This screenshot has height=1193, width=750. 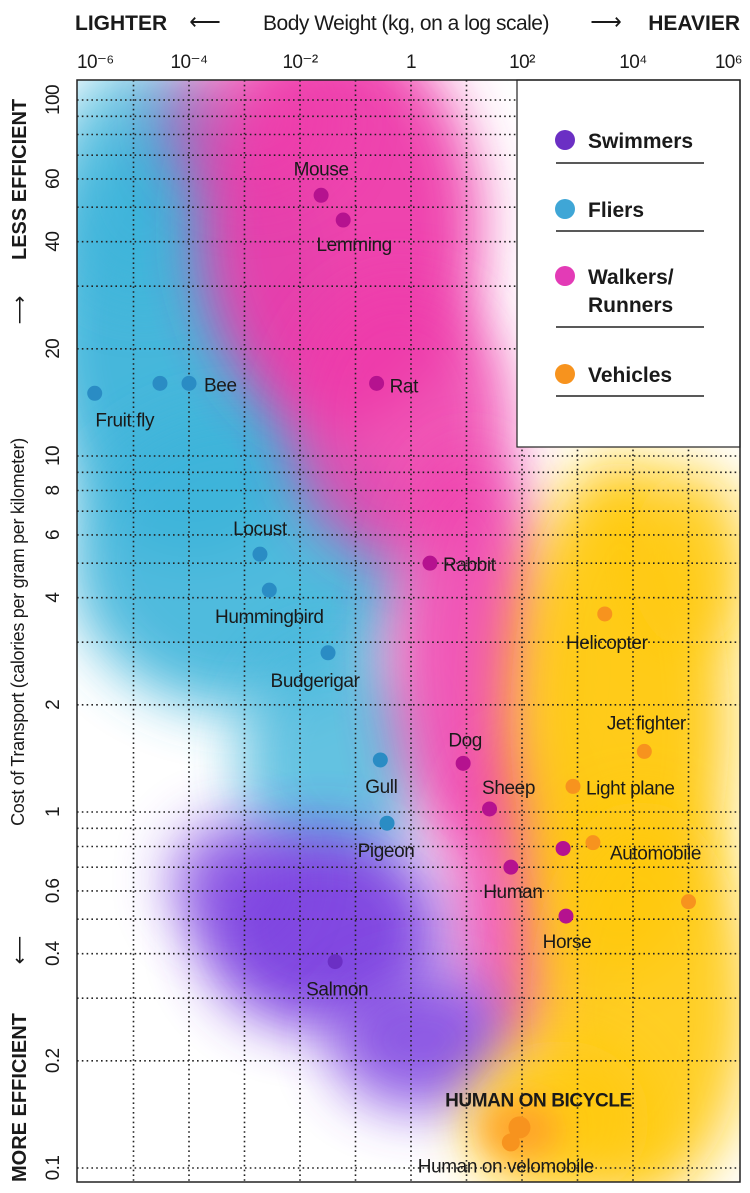 What do you see at coordinates (606, 21) in the screenshot?
I see `arrow-right-icon: ⟶` at bounding box center [606, 21].